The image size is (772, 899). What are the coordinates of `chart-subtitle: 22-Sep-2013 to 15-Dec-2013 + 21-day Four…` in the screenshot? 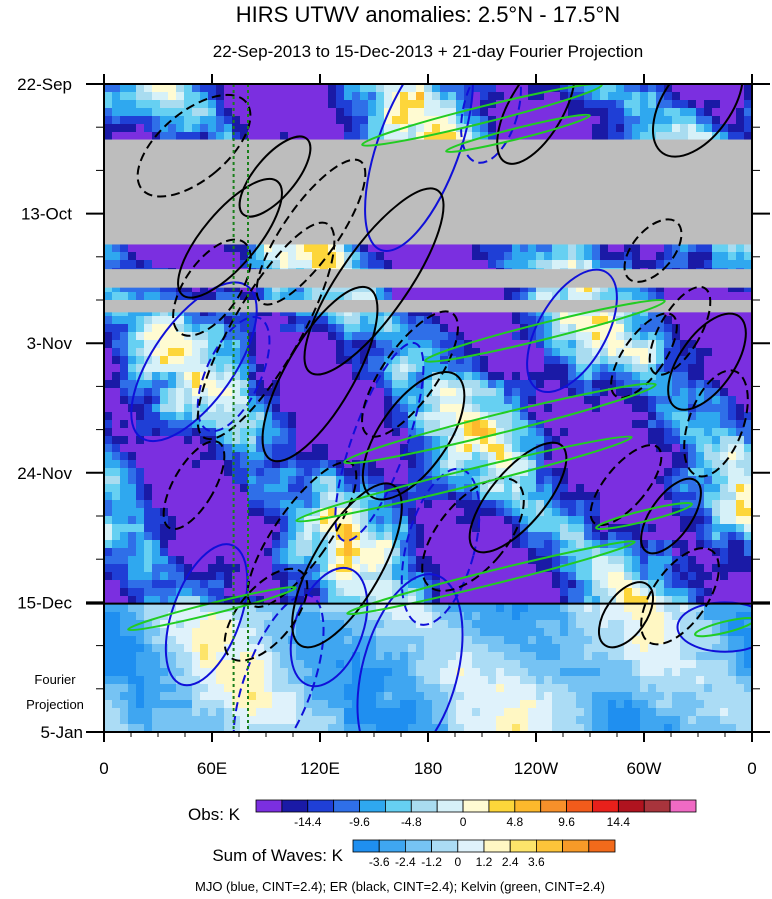 It's located at (428, 51).